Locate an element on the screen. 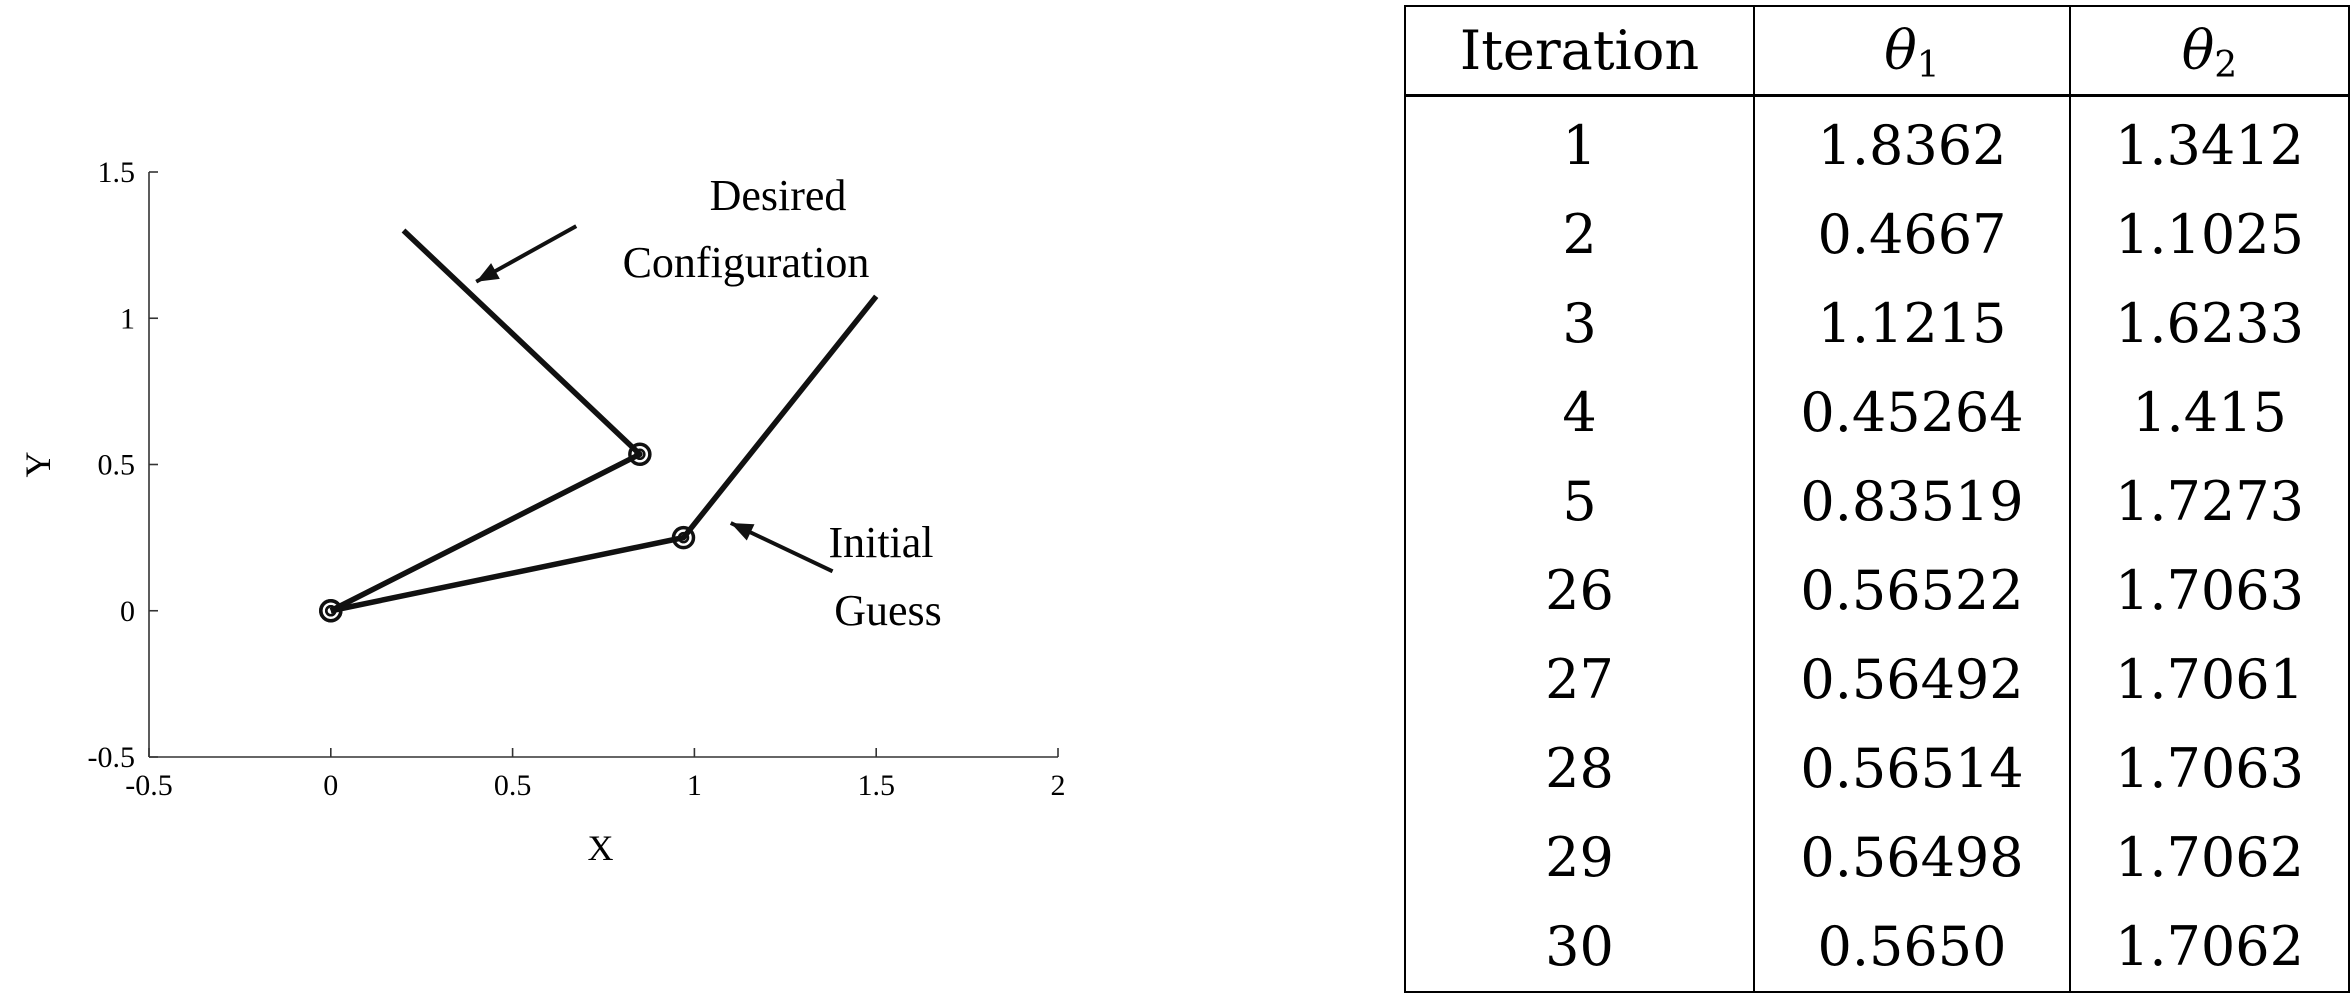 The height and width of the screenshot is (993, 2352). table-row: 2 0.4667 1.1025 is located at coordinates (1877, 234).